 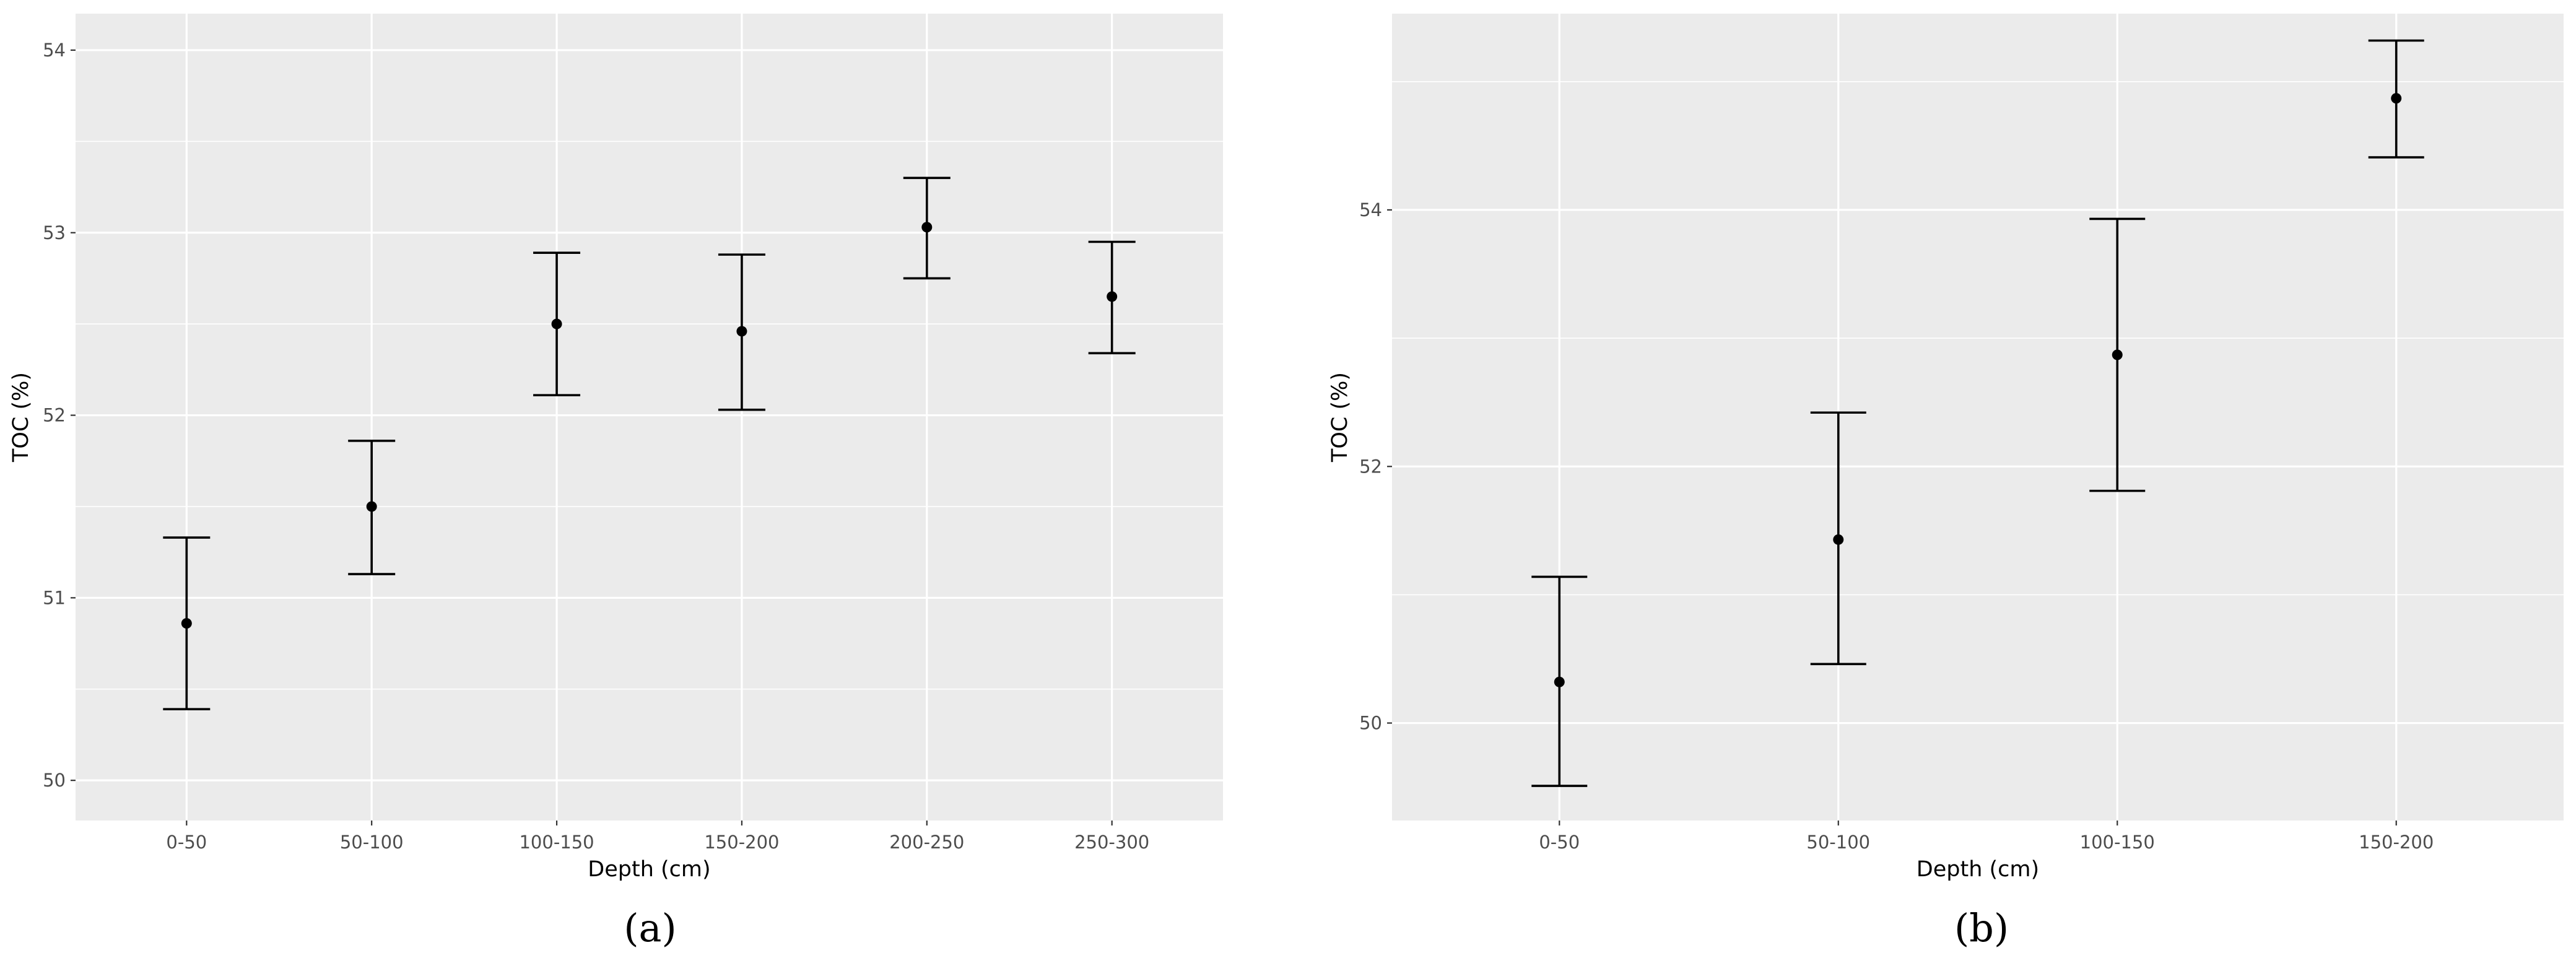 I want to click on y-tick-label: 53, so click(x=55, y=232).